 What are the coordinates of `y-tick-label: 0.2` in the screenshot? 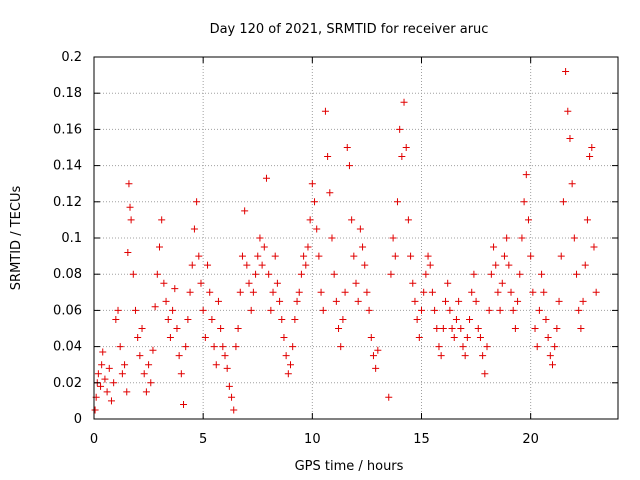 It's located at (71, 57).